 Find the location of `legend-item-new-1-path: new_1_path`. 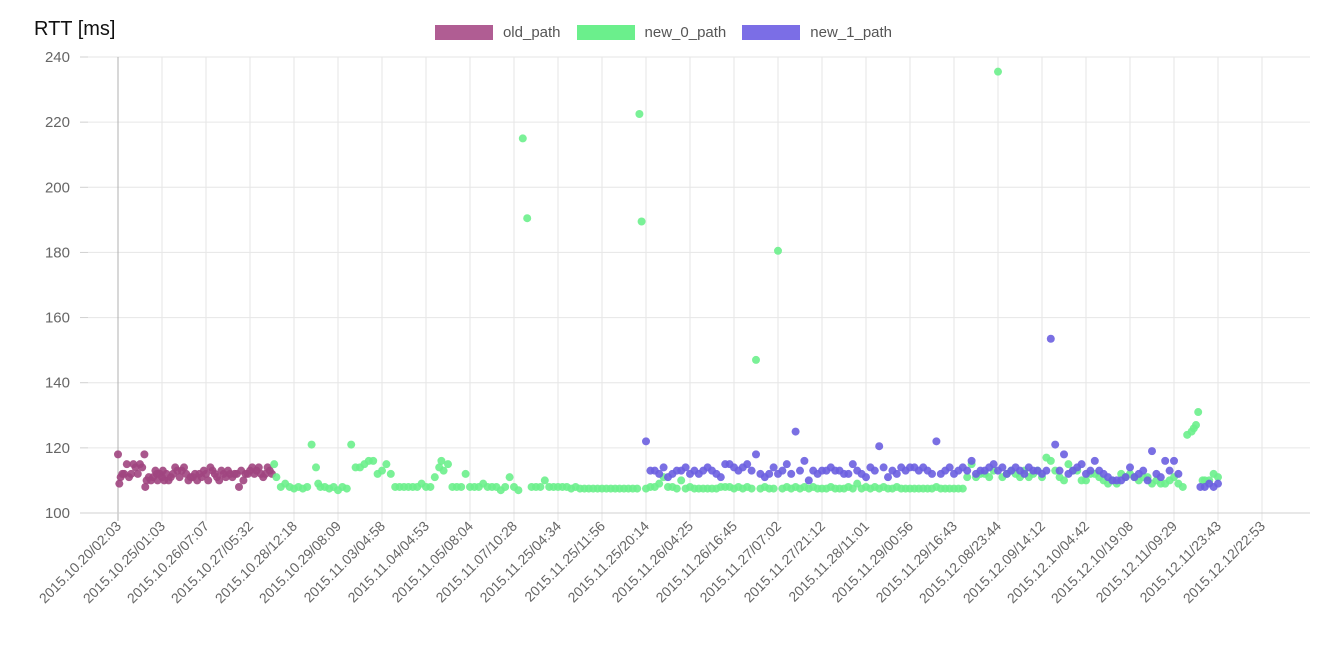

legend-item-new-1-path: new_1_path is located at coordinates (817, 32).